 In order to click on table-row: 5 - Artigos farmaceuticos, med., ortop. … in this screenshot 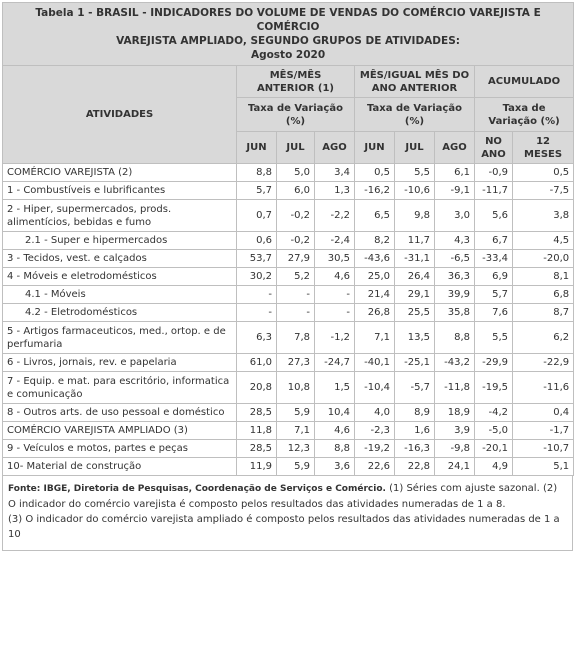, I will do `click(288, 337)`.